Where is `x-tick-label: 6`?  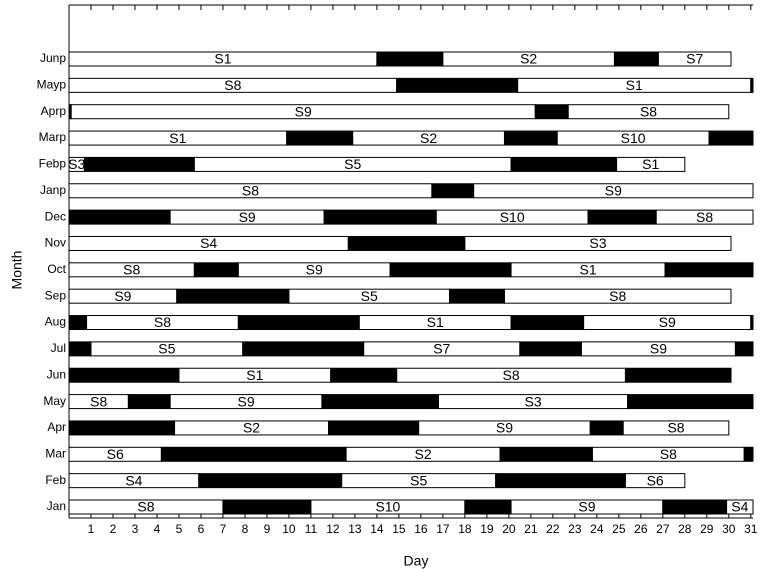 x-tick-label: 6 is located at coordinates (201, 529).